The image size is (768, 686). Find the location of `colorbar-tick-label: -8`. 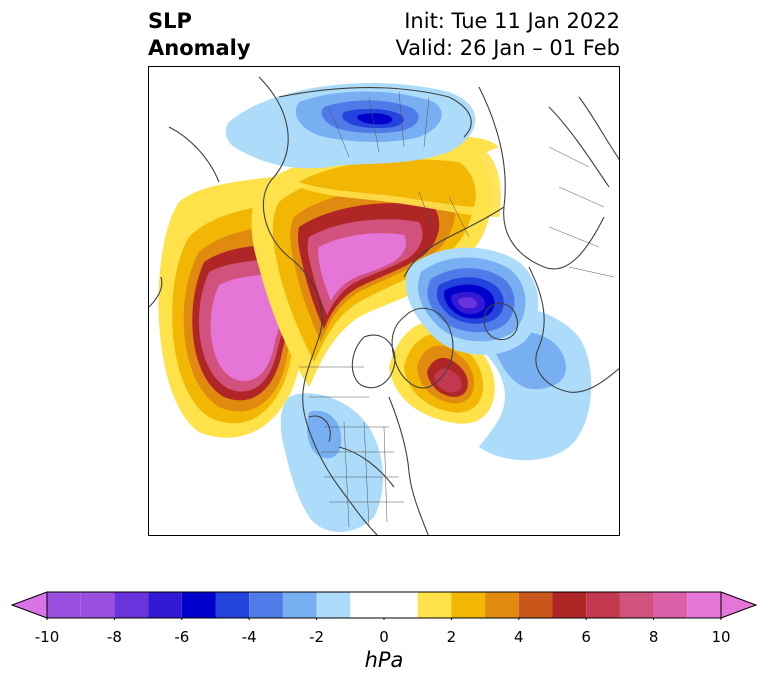

colorbar-tick-label: -8 is located at coordinates (114, 637).